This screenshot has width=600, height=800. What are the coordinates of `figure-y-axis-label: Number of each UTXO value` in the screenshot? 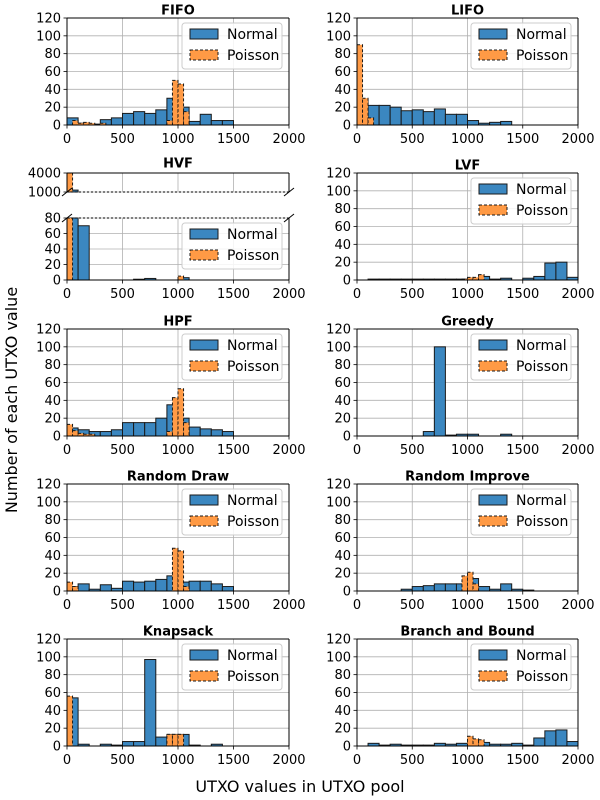 It's located at (11, 400).